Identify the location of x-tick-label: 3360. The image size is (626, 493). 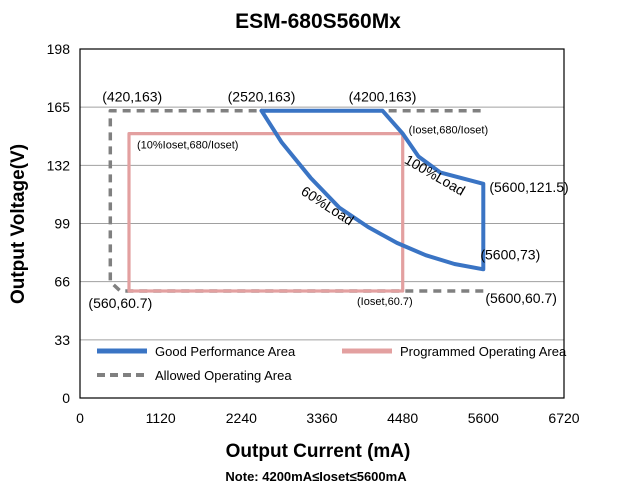
(321, 418).